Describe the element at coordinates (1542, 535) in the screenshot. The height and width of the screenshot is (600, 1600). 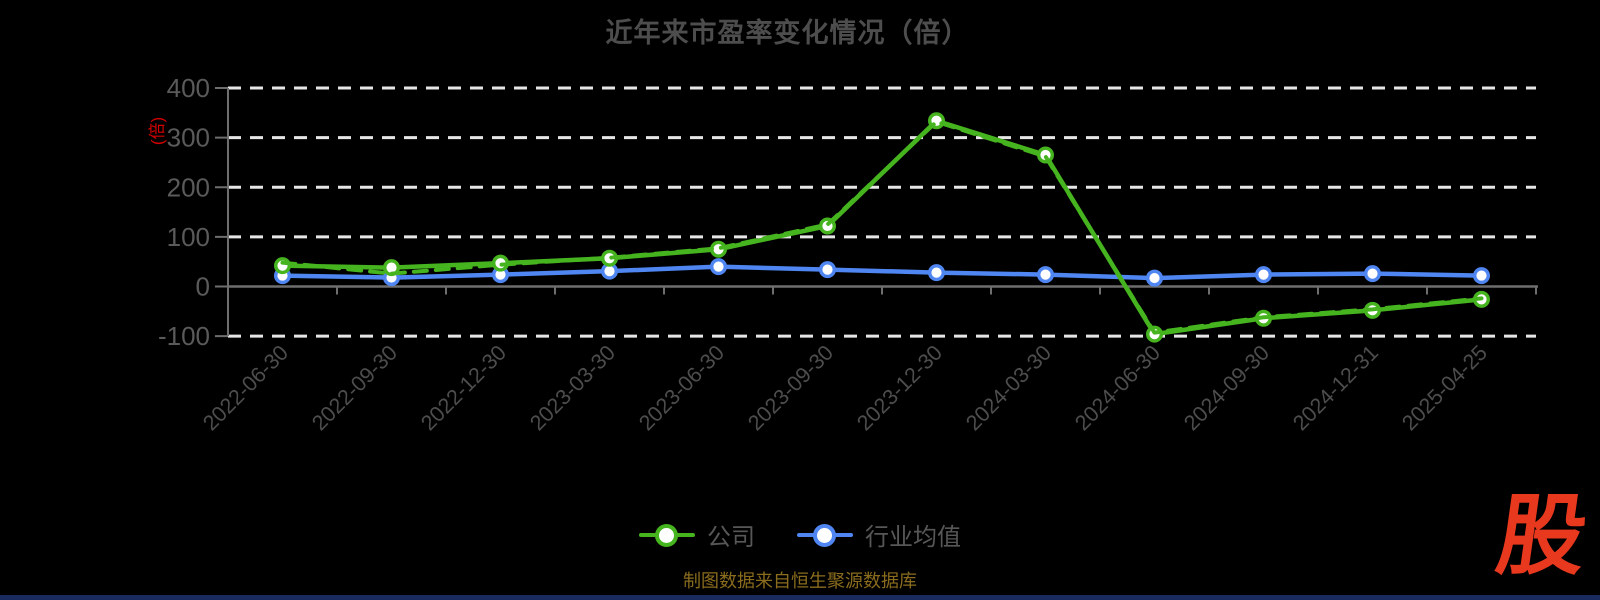
I see `stock-watermark-logo: 股` at that location.